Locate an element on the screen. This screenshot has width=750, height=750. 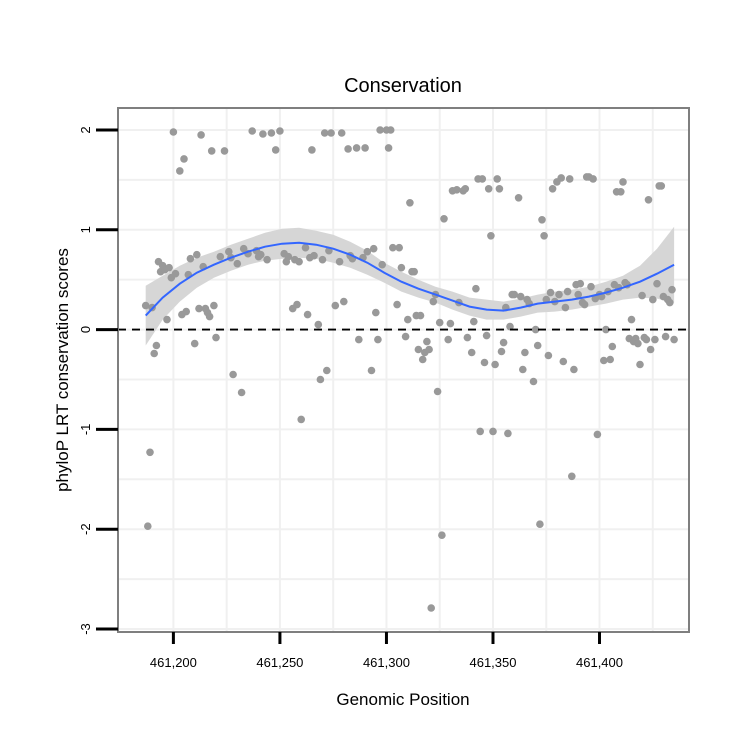
smooth-line is located at coordinates (409, 279).